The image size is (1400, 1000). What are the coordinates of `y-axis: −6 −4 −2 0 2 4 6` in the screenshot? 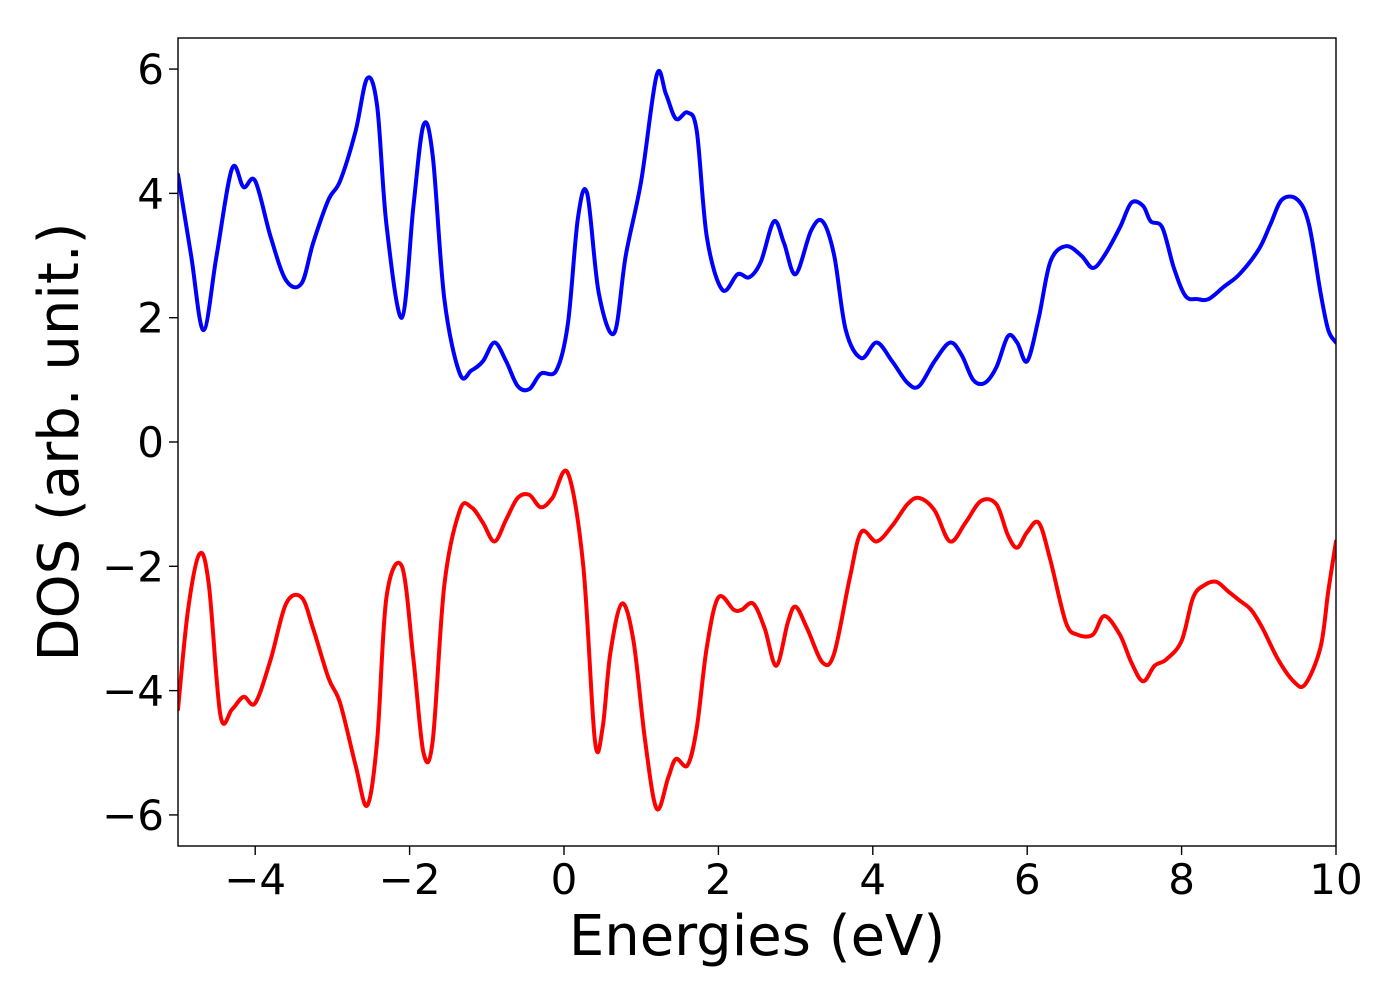 It's located at (140, 442).